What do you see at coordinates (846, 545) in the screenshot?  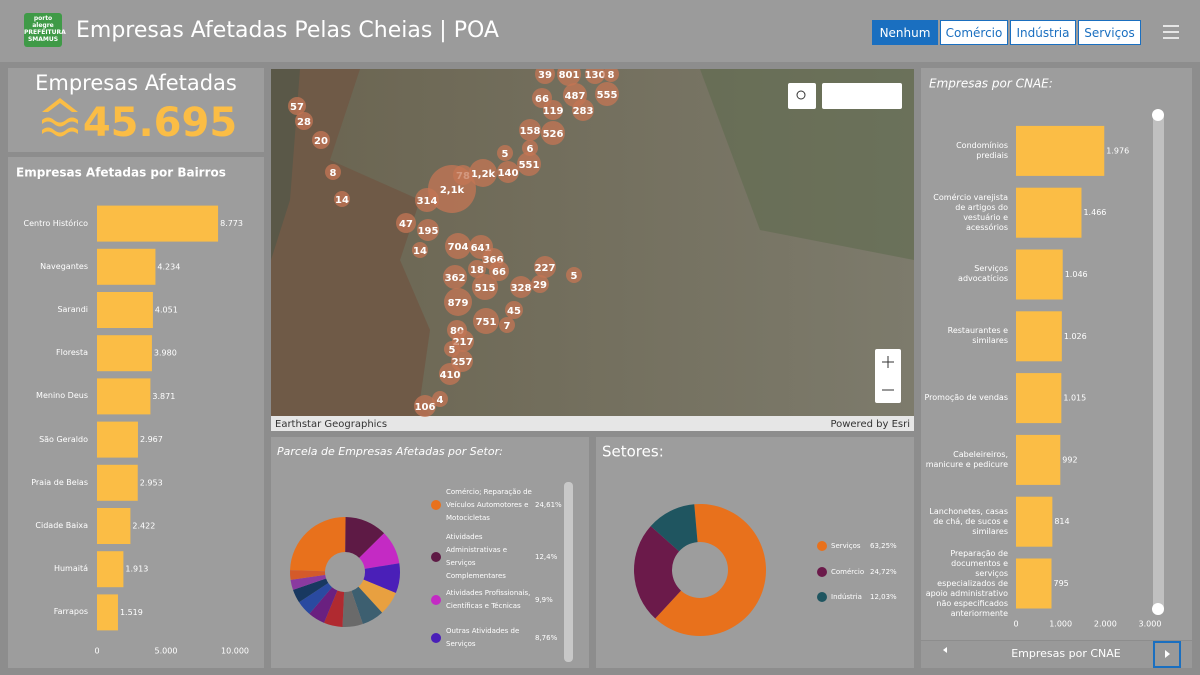 I see `legend-label: Serviços` at bounding box center [846, 545].